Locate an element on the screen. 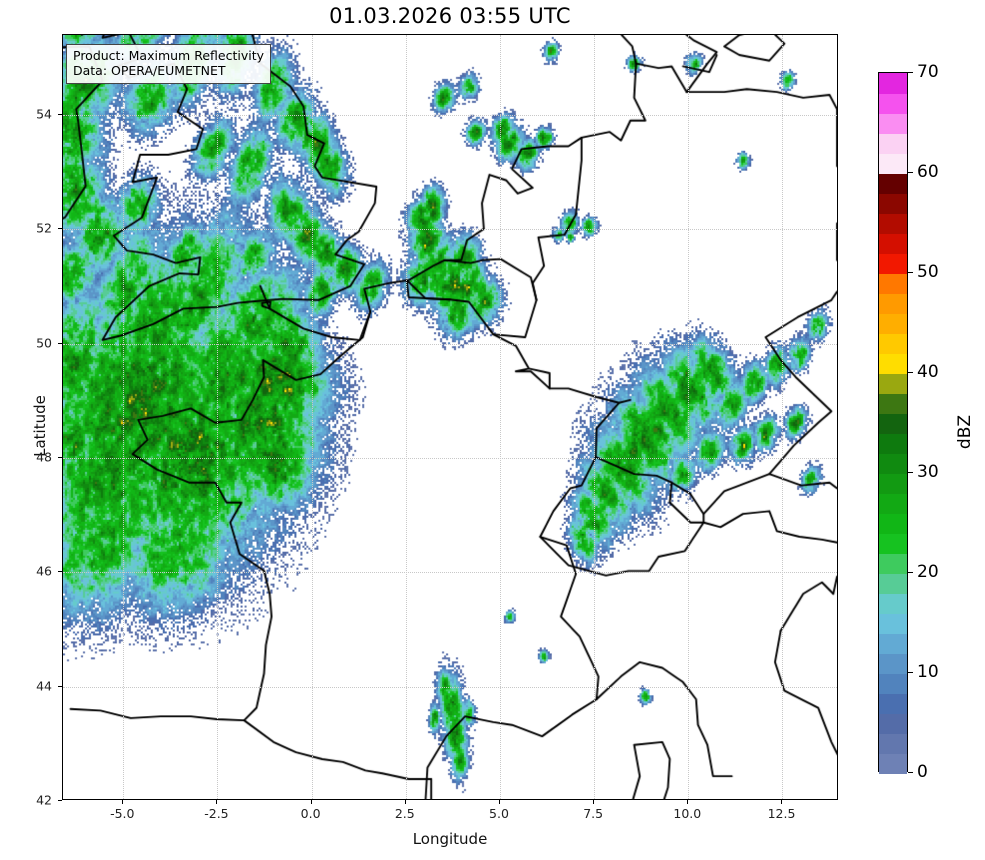 The height and width of the screenshot is (860, 985). colorbar-tick-label: 10 is located at coordinates (928, 672).